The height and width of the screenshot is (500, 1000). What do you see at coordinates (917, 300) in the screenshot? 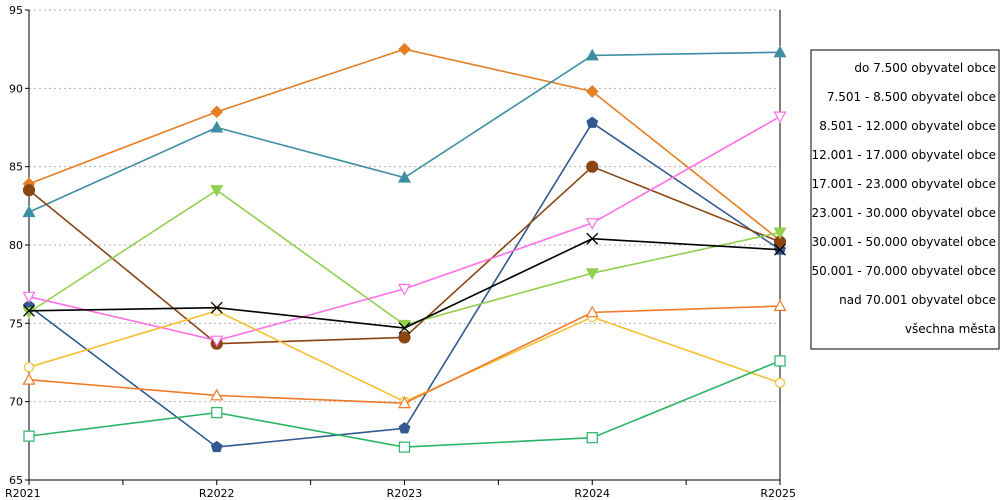
I see `legend-entry: nad 70.001 obyvatel obce` at bounding box center [917, 300].